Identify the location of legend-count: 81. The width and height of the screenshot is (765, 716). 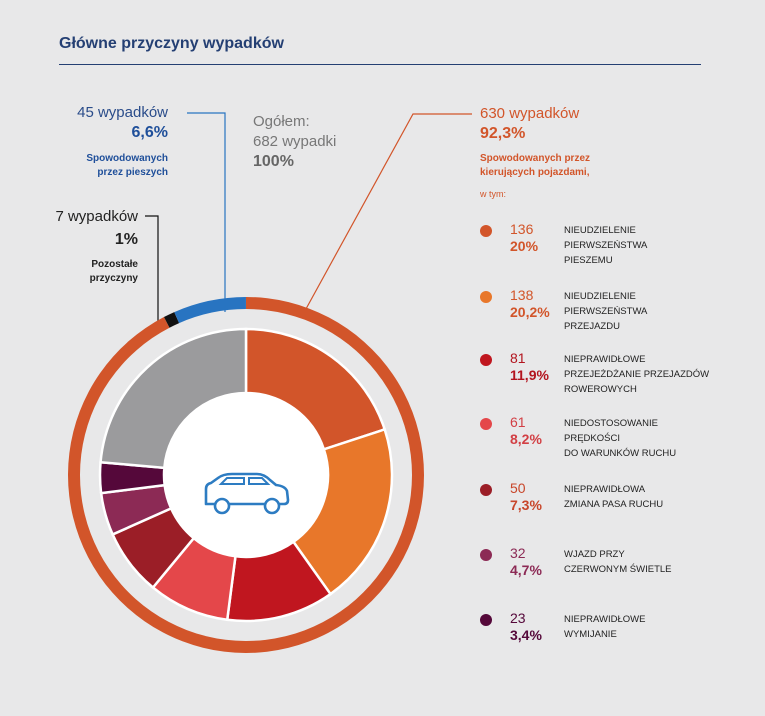
(518, 358).